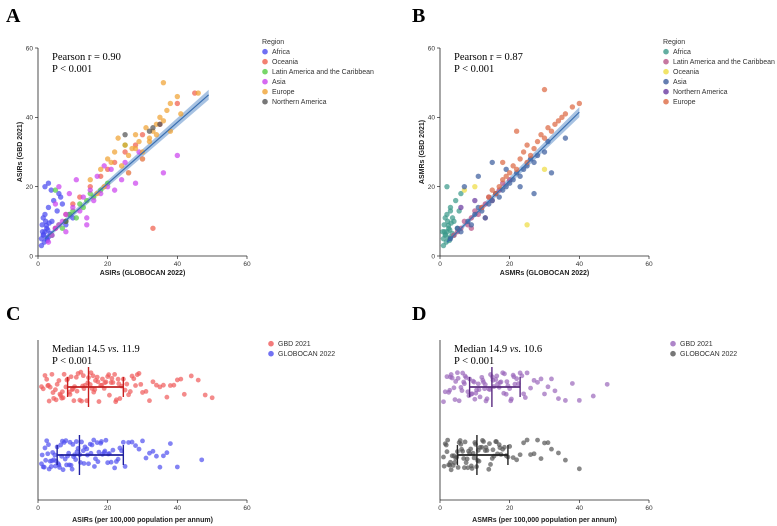 The height and width of the screenshot is (526, 777). I want to click on x-tick-label: 0, so click(440, 508).